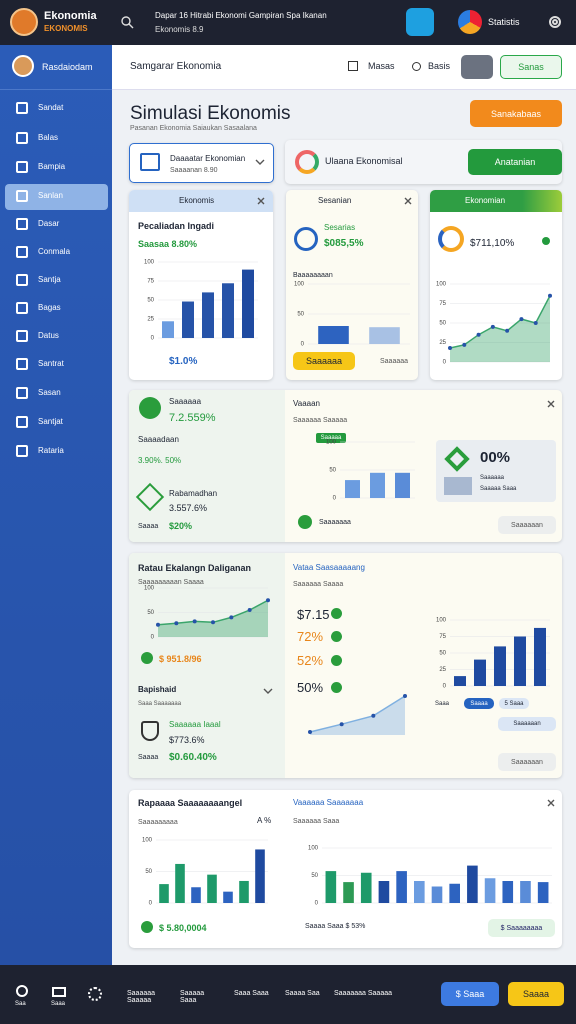 Image resolution: width=576 pixels, height=1024 pixels. What do you see at coordinates (50, 421) in the screenshot?
I see `nav-item: Santjat` at bounding box center [50, 421].